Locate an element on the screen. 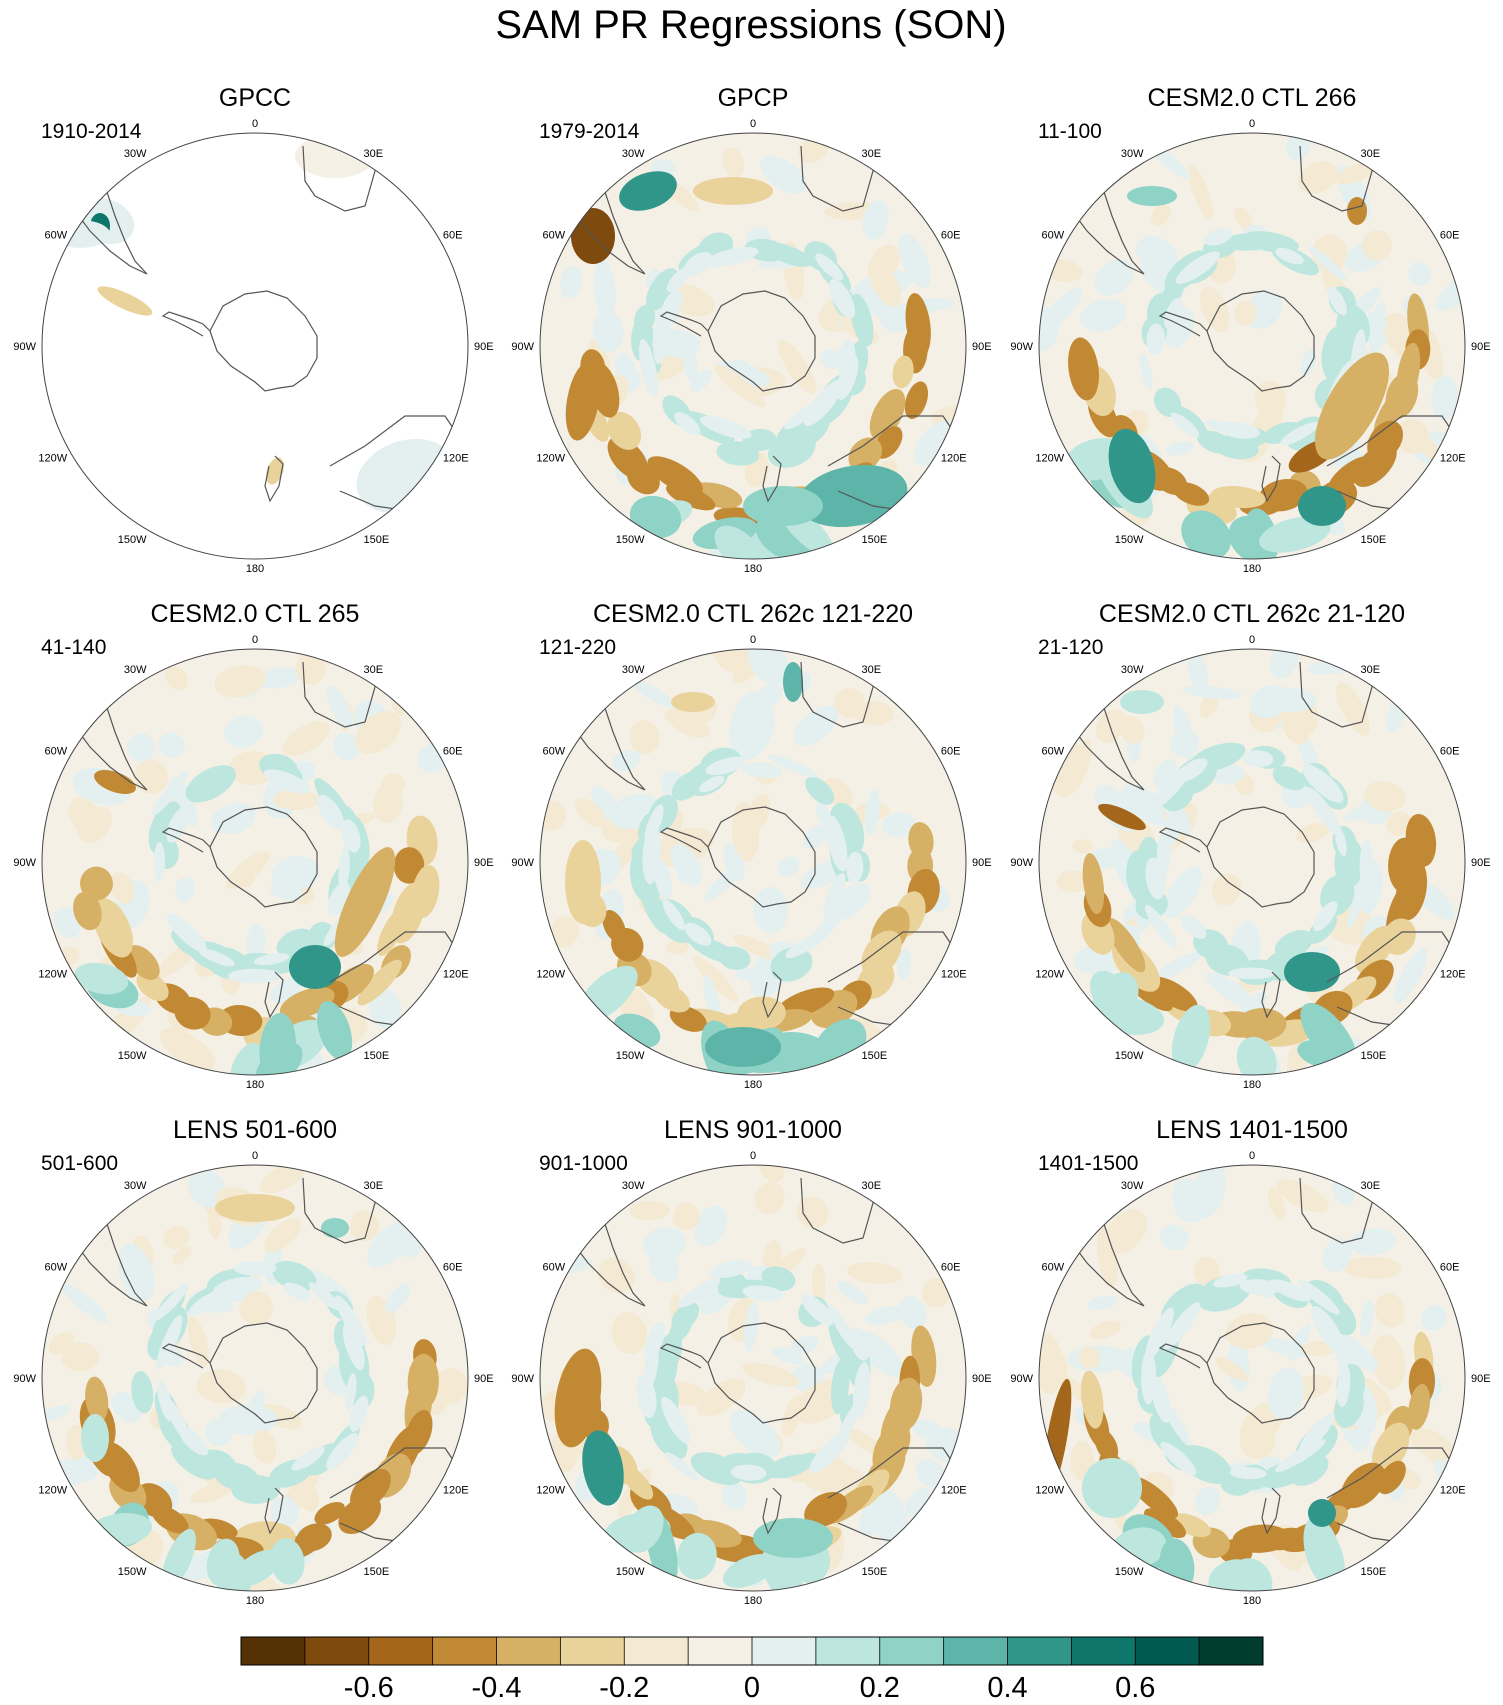 The height and width of the screenshot is (1705, 1503). longitude-label: 150W is located at coordinates (1129, 1572).